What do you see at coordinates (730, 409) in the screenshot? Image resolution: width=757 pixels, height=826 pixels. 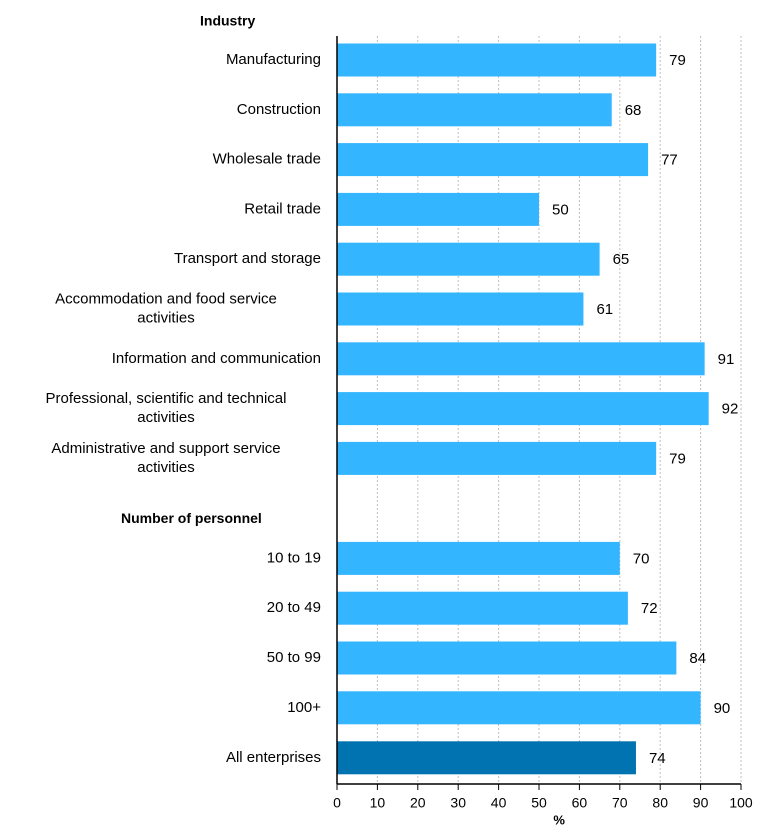 I see `data-label: 92` at bounding box center [730, 409].